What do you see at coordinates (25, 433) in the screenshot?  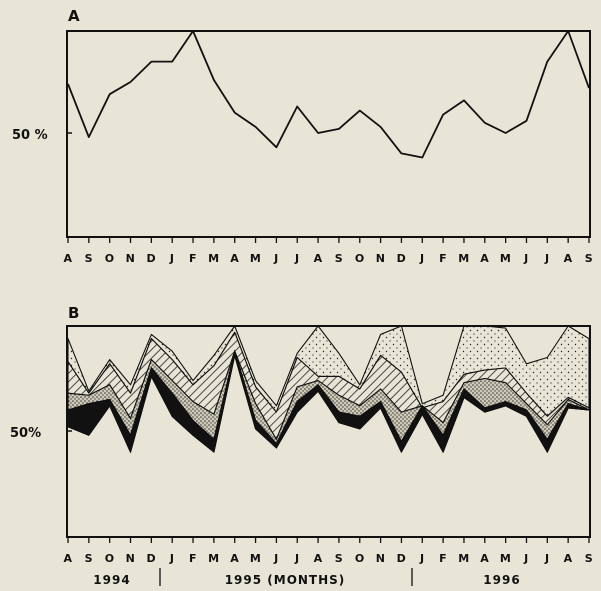 I see `panel-b-ytick-label: 50%` at bounding box center [25, 433].